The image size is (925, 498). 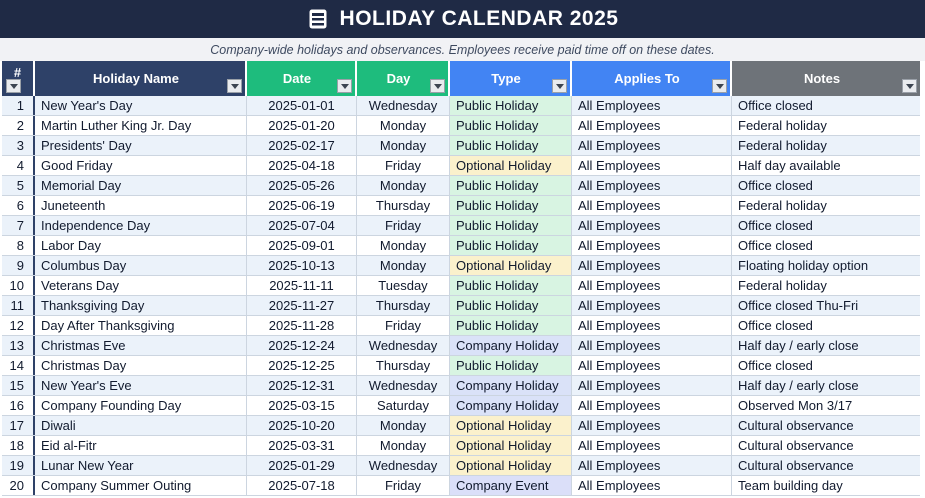 I want to click on cell-notes: Office closed Thu-Fri, so click(x=798, y=305).